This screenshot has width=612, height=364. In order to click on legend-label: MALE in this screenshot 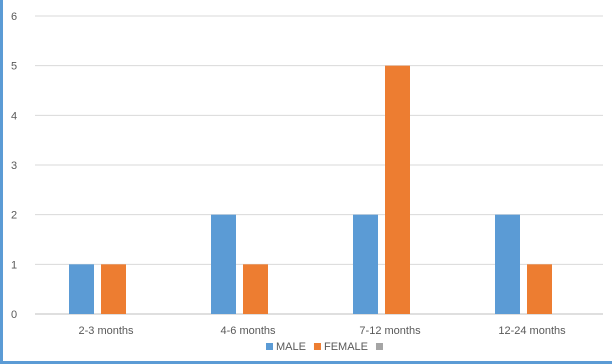, I will do `click(291, 347)`.